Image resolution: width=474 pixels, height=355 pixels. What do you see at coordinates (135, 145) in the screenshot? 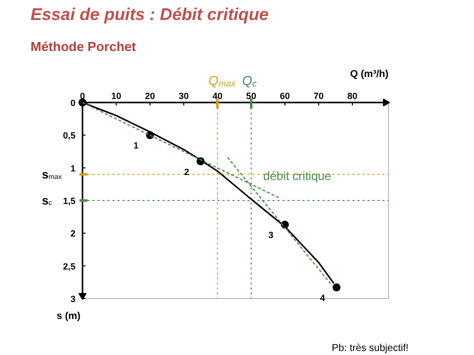
I see `annotation: 1` at bounding box center [135, 145].